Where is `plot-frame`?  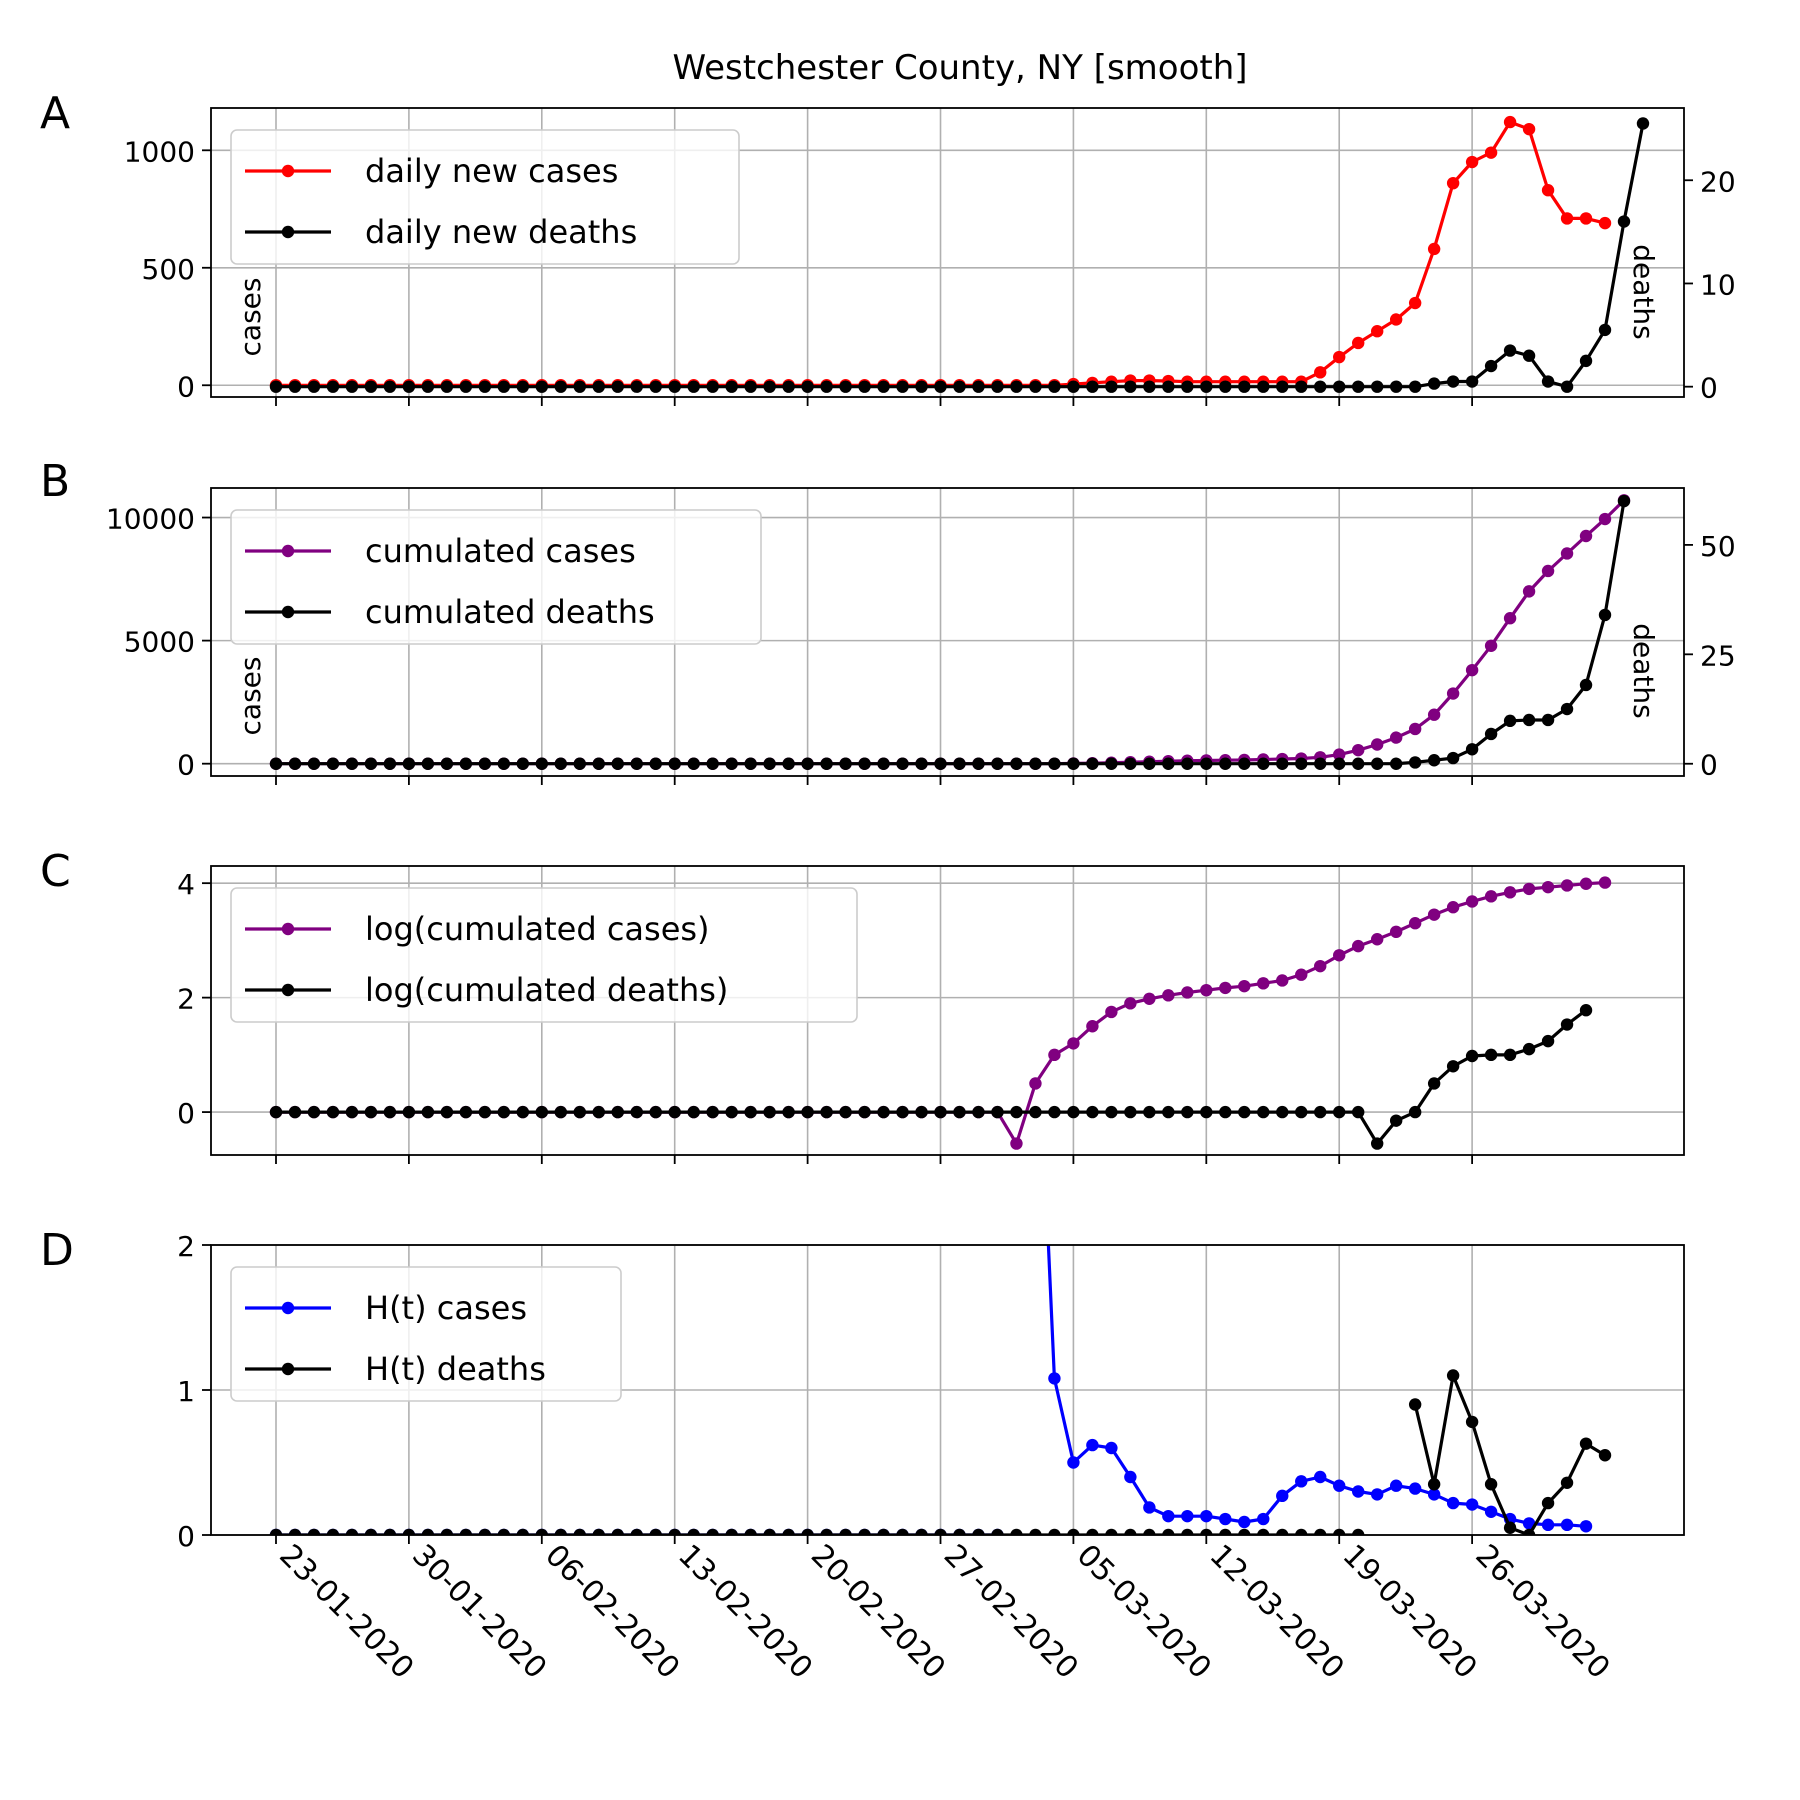 plot-frame is located at coordinates (947, 632).